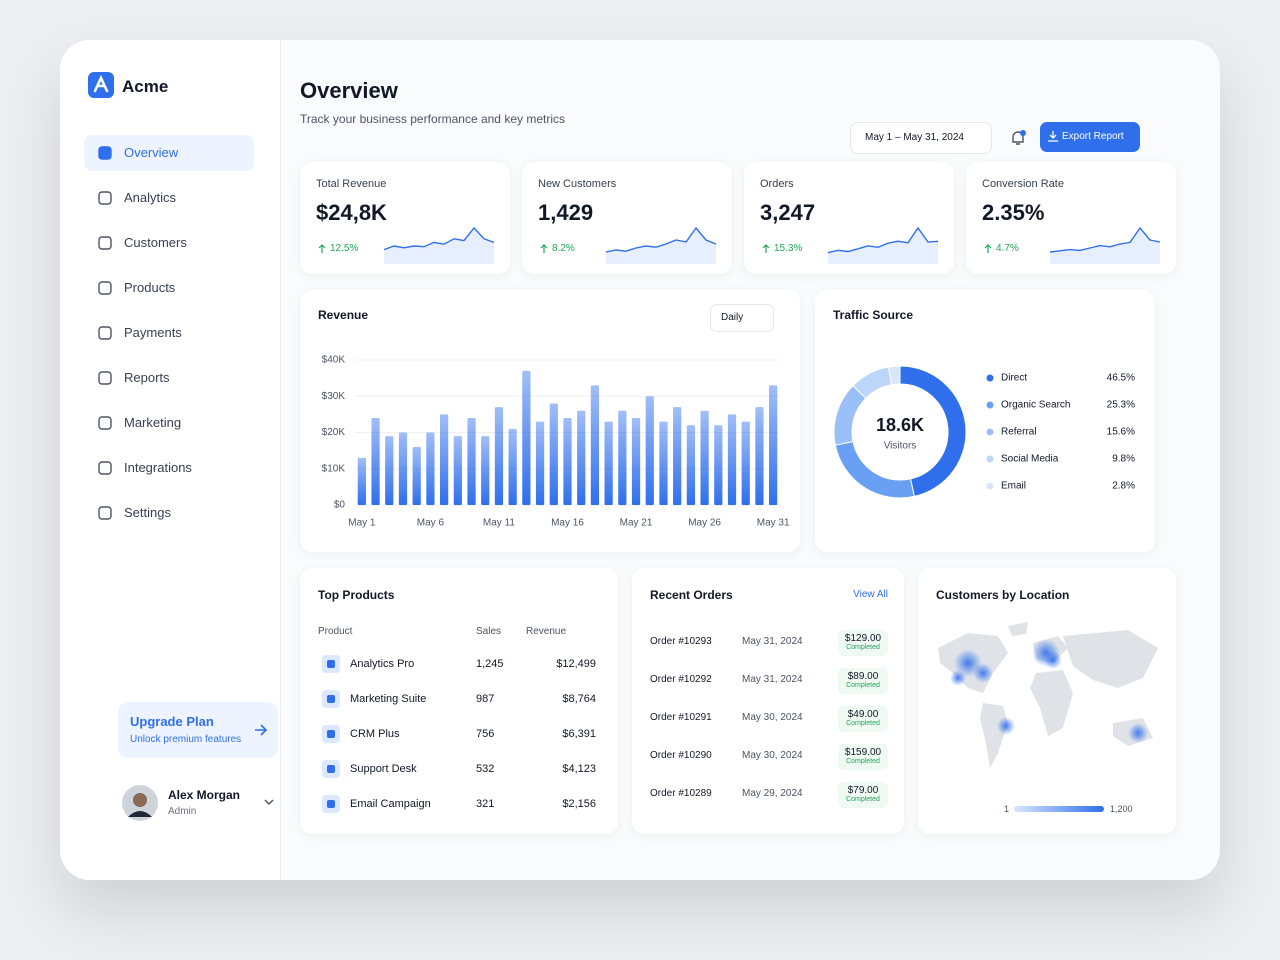  I want to click on product-sales: 987, so click(485, 699).